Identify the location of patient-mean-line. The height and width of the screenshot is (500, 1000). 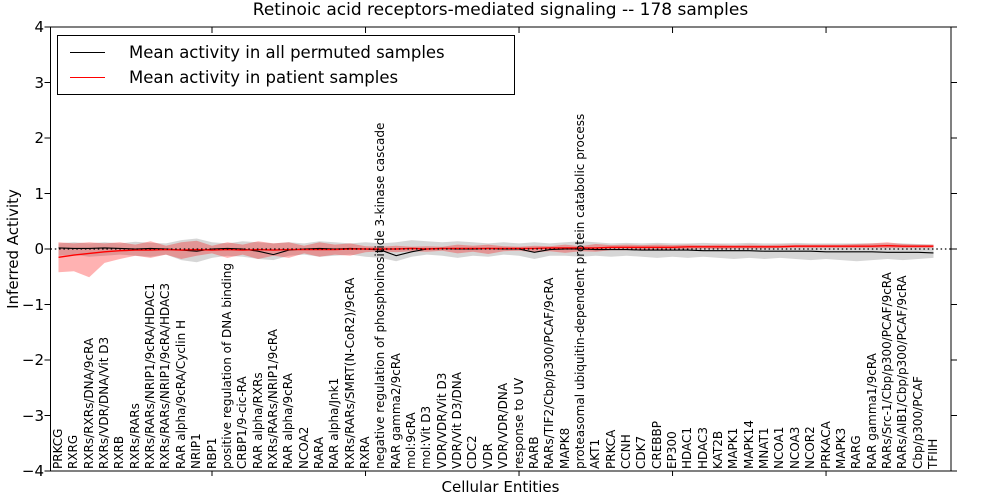
(496, 251).